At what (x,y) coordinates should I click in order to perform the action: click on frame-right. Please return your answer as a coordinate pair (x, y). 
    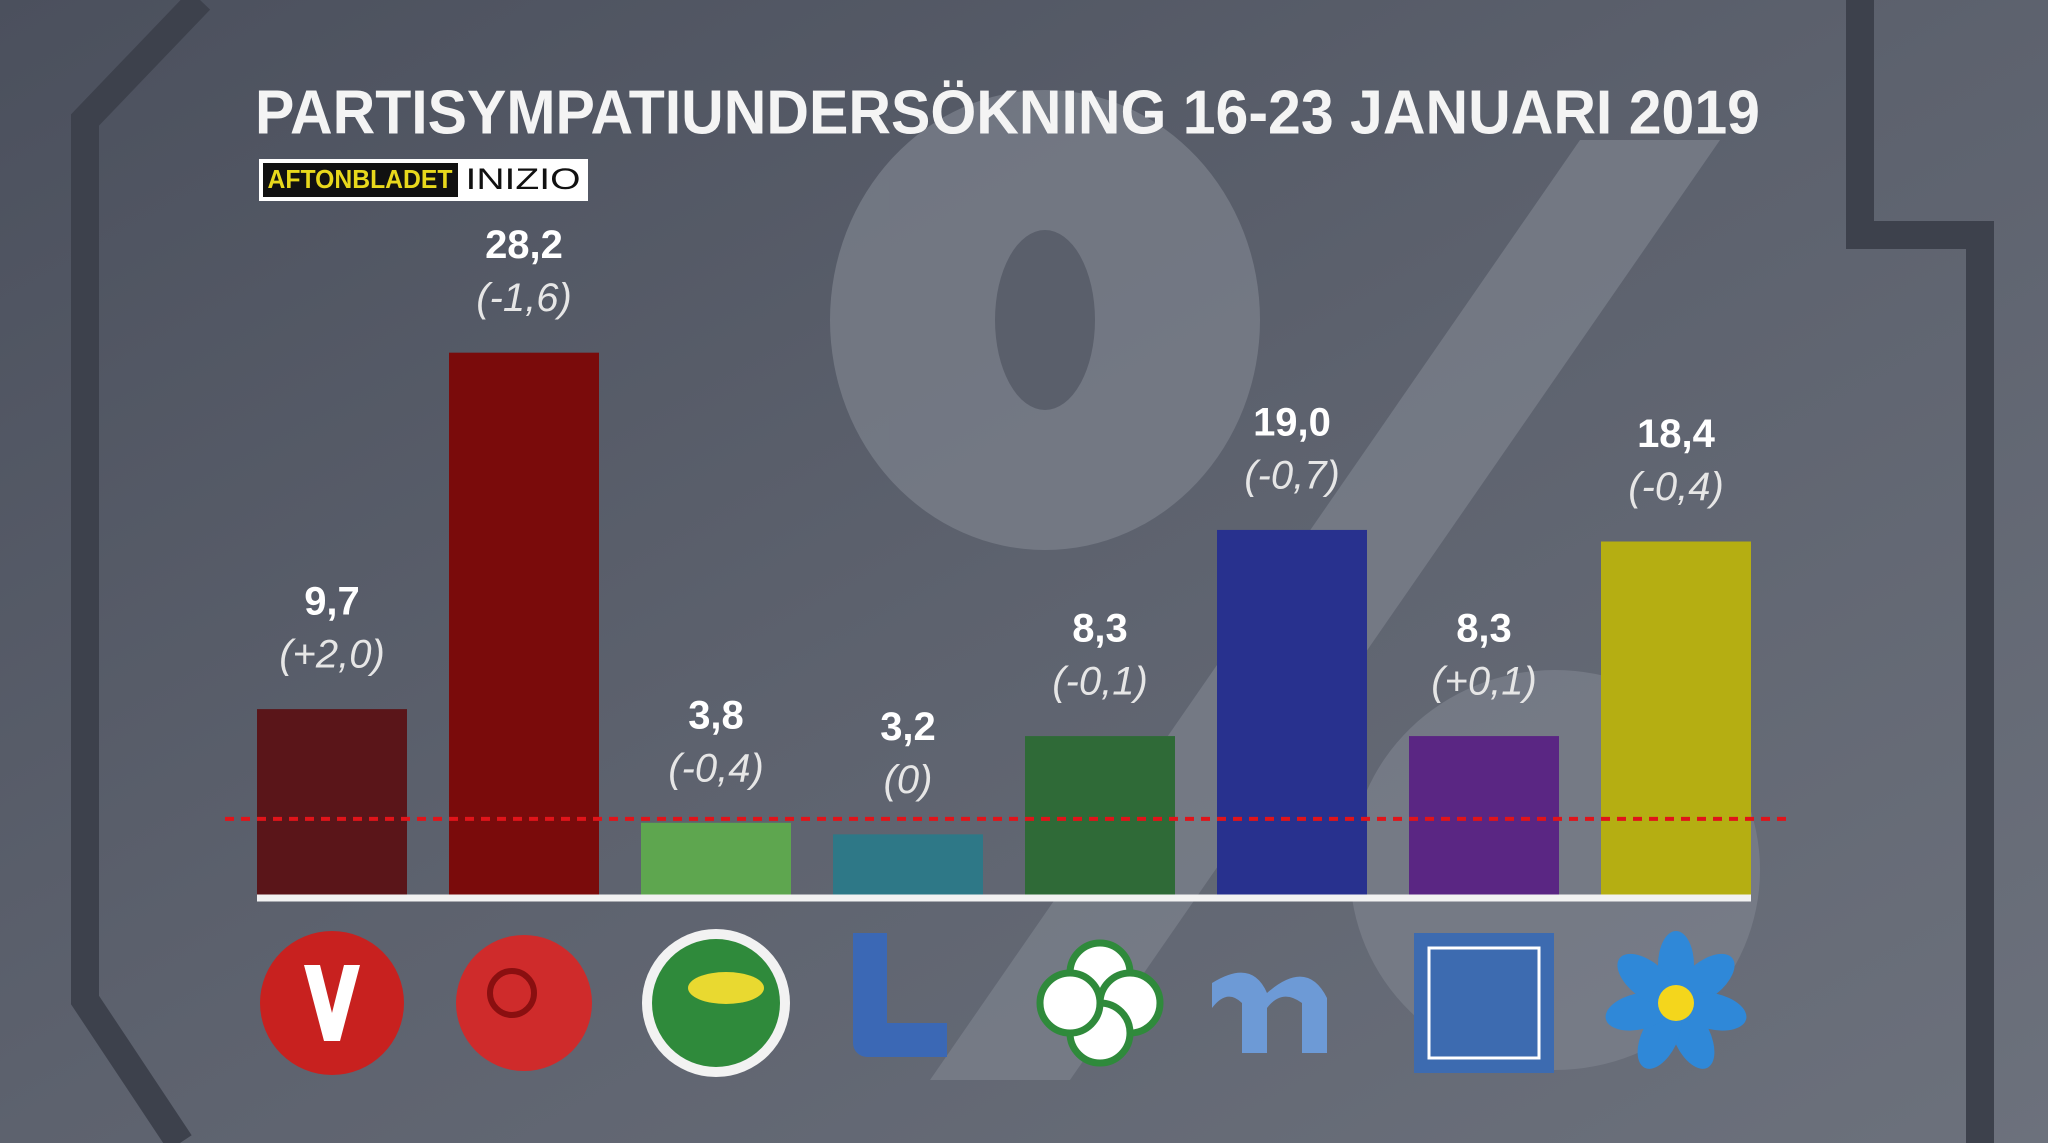
    Looking at the image, I should click on (1920, 571).